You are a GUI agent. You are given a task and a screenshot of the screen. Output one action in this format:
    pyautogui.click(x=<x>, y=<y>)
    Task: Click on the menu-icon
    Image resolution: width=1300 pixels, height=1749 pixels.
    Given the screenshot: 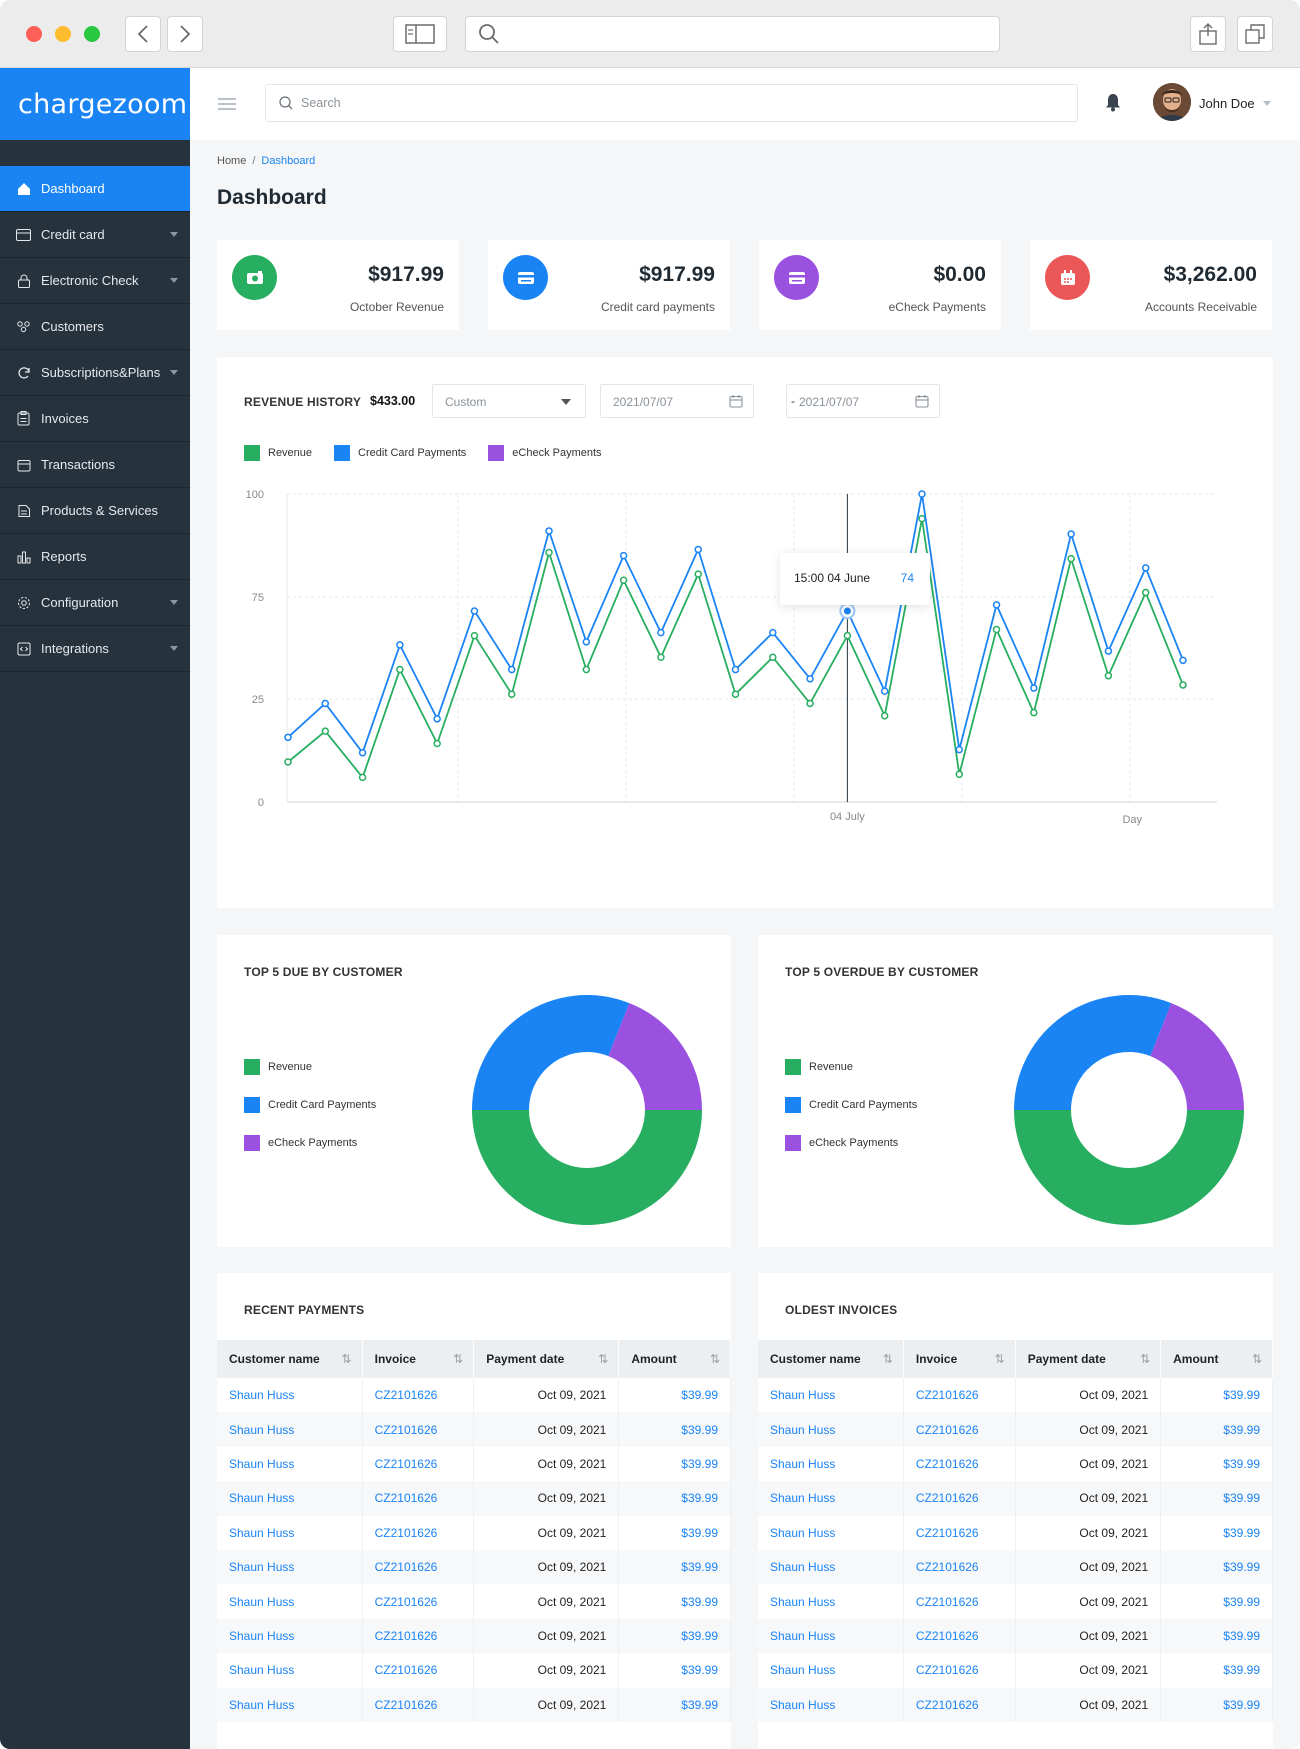 What is the action you would take?
    pyautogui.click(x=227, y=104)
    